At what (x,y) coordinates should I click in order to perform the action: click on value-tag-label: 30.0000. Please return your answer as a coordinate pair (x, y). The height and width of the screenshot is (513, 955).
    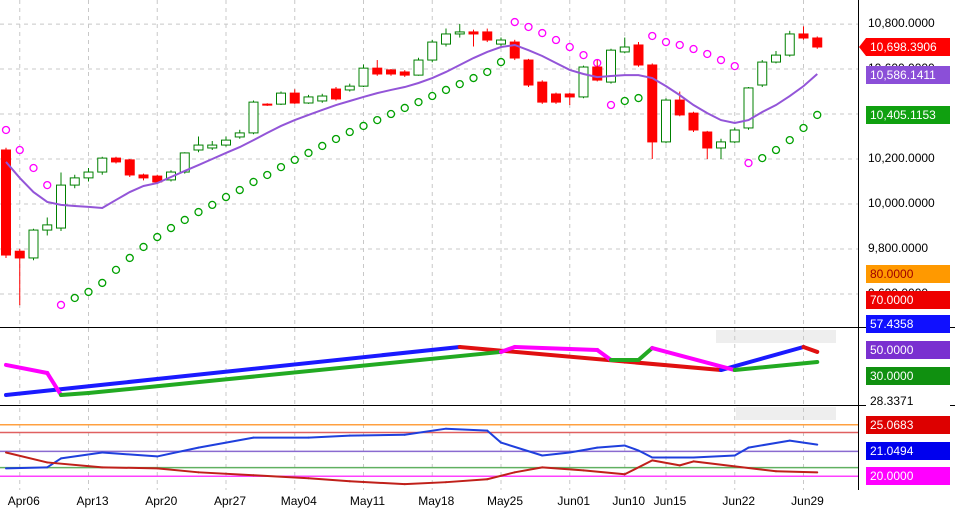
    Looking at the image, I should click on (892, 376).